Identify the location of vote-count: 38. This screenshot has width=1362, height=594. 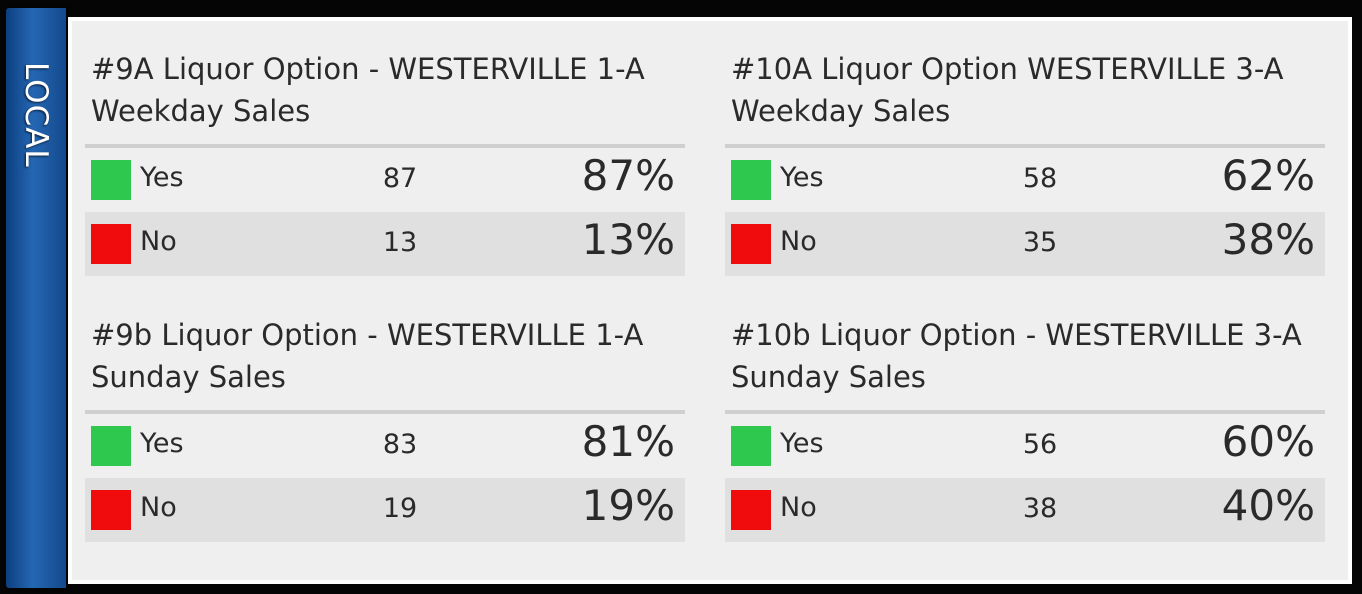
(1040, 508).